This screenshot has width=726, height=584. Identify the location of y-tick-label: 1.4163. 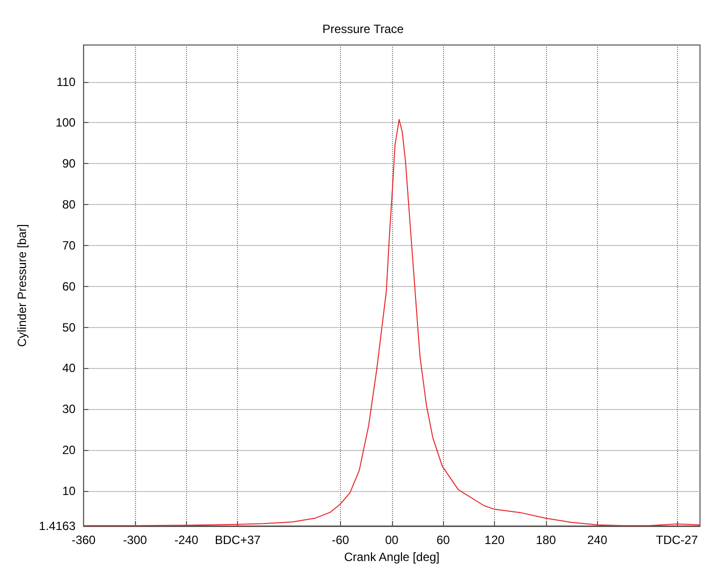
(57, 526).